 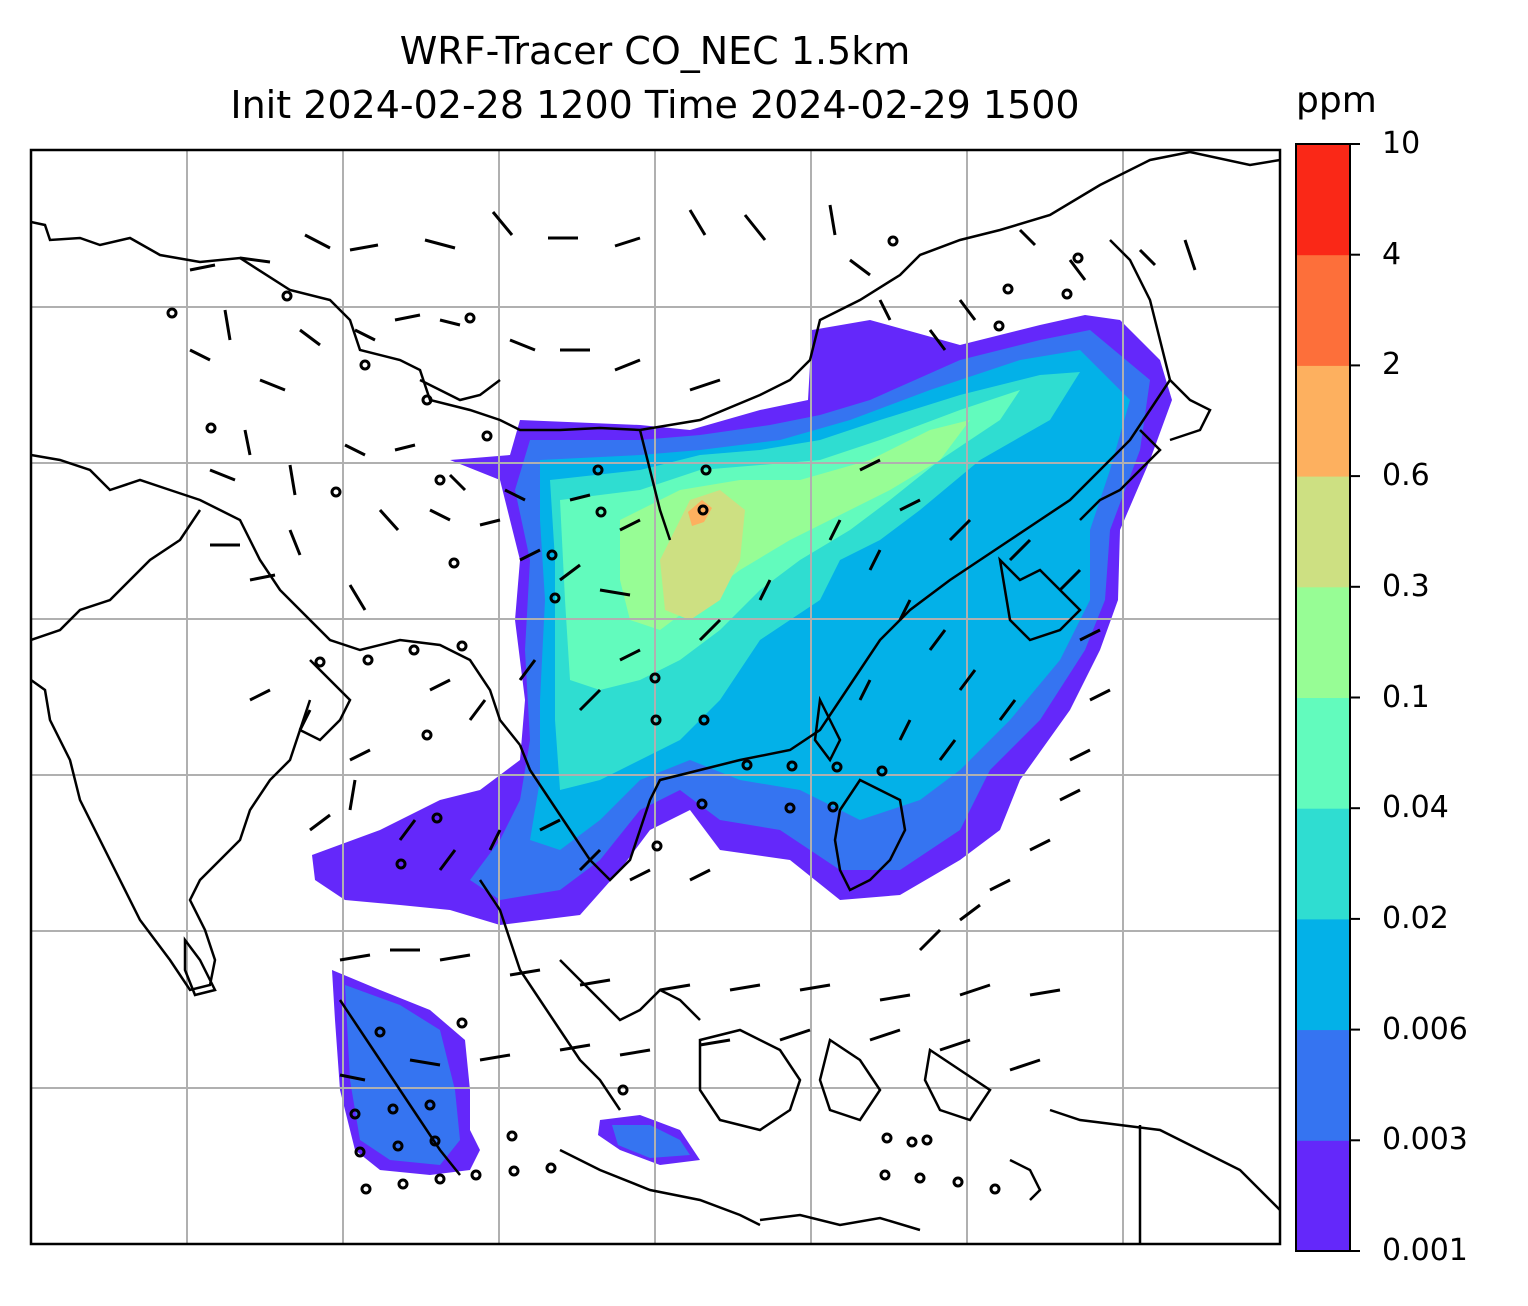 What do you see at coordinates (1392, 365) in the screenshot?
I see `colorbar-tick-label: 2` at bounding box center [1392, 365].